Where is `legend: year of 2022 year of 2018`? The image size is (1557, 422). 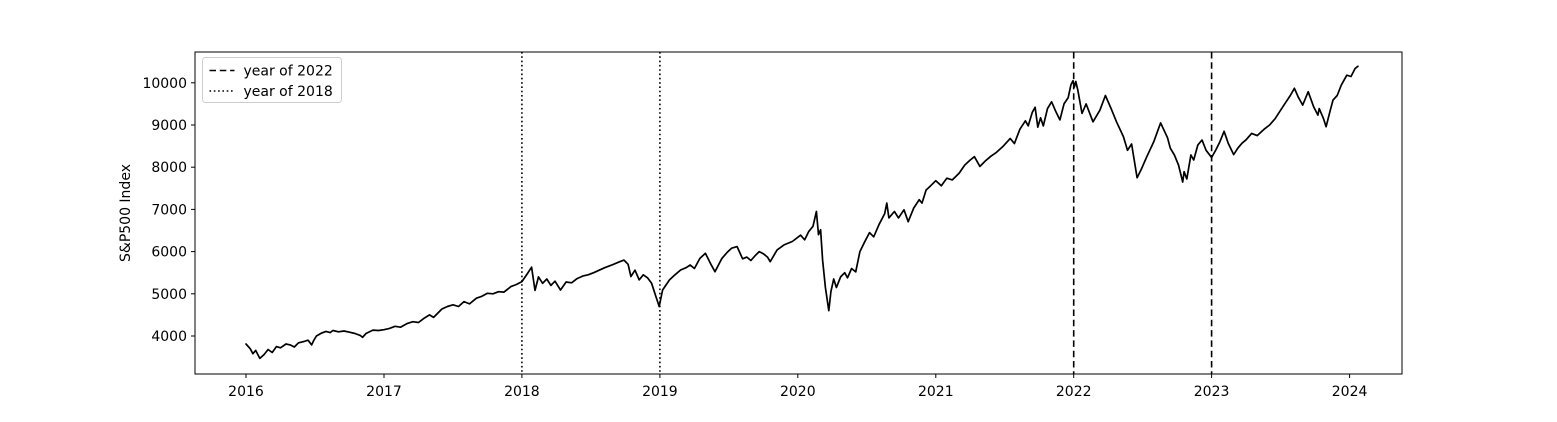
legend: year of 2022 year of 2018 is located at coordinates (272, 80).